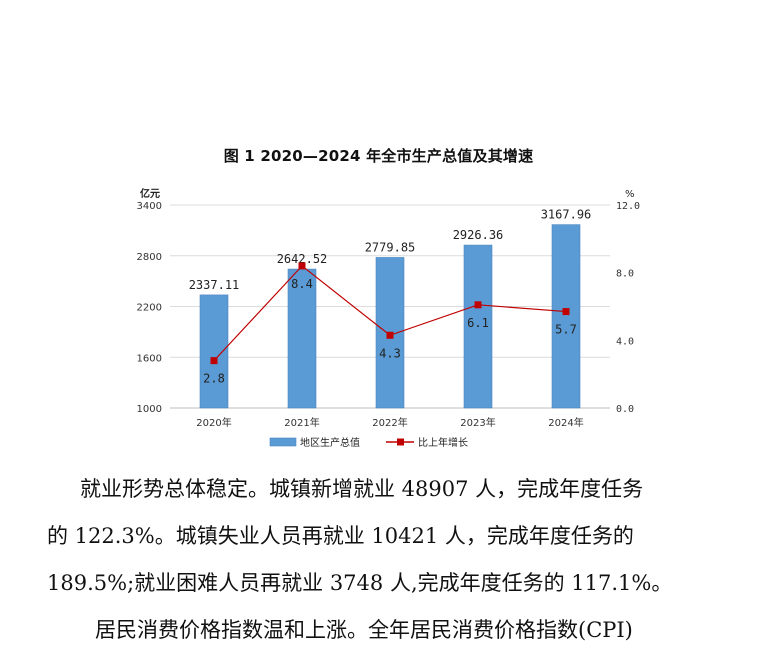 The image size is (757, 649). What do you see at coordinates (390, 353) in the screenshot?
I see `growth-value-label: 4.3` at bounding box center [390, 353].